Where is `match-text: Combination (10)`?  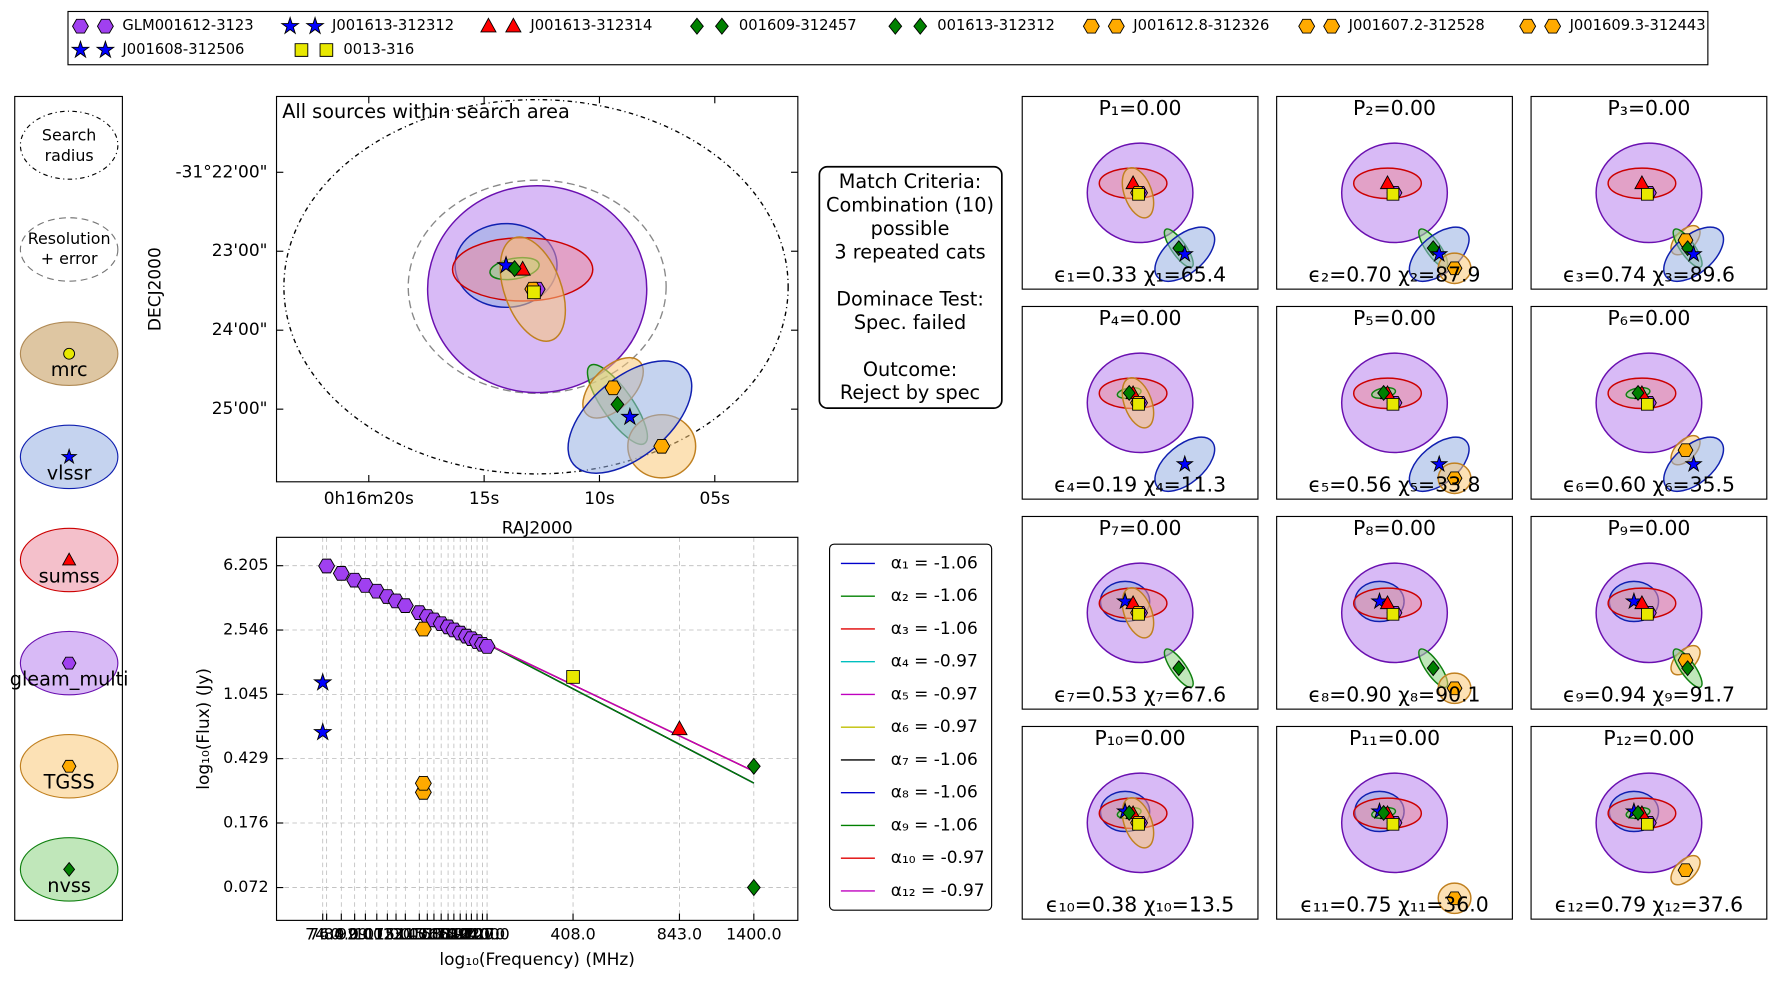
match-text: Combination (10) is located at coordinates (910, 205).